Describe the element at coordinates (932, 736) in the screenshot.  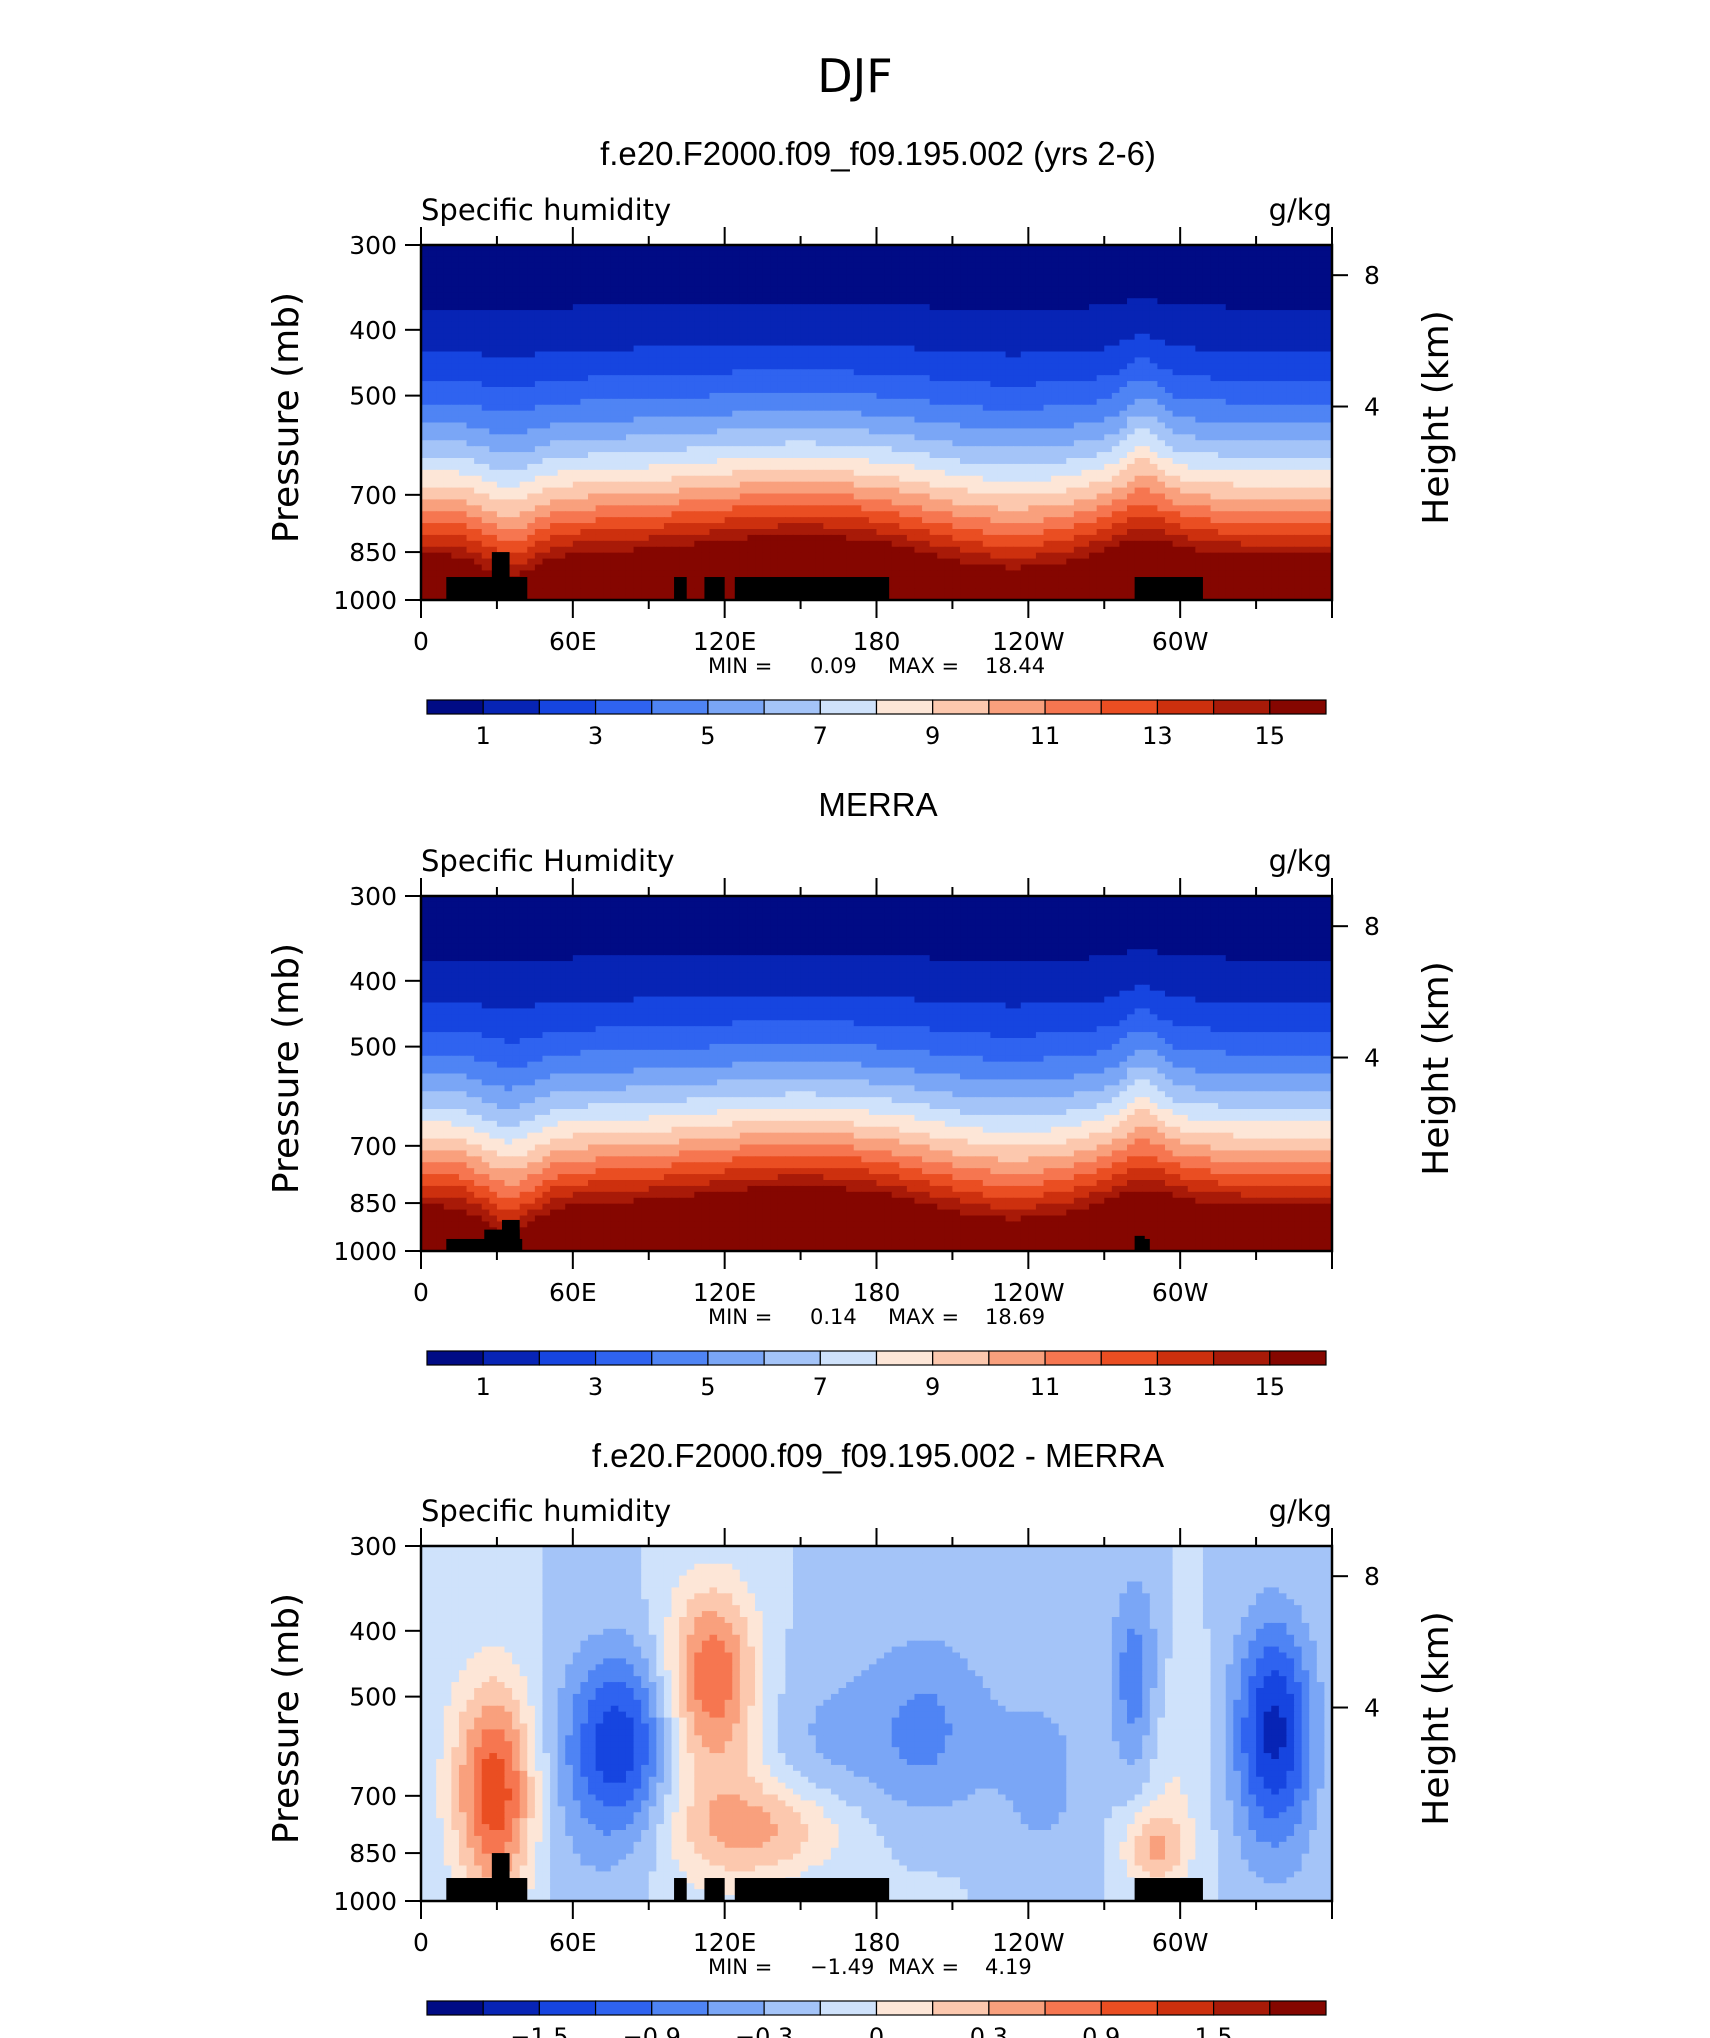
I see `colorbar-label: 9` at that location.